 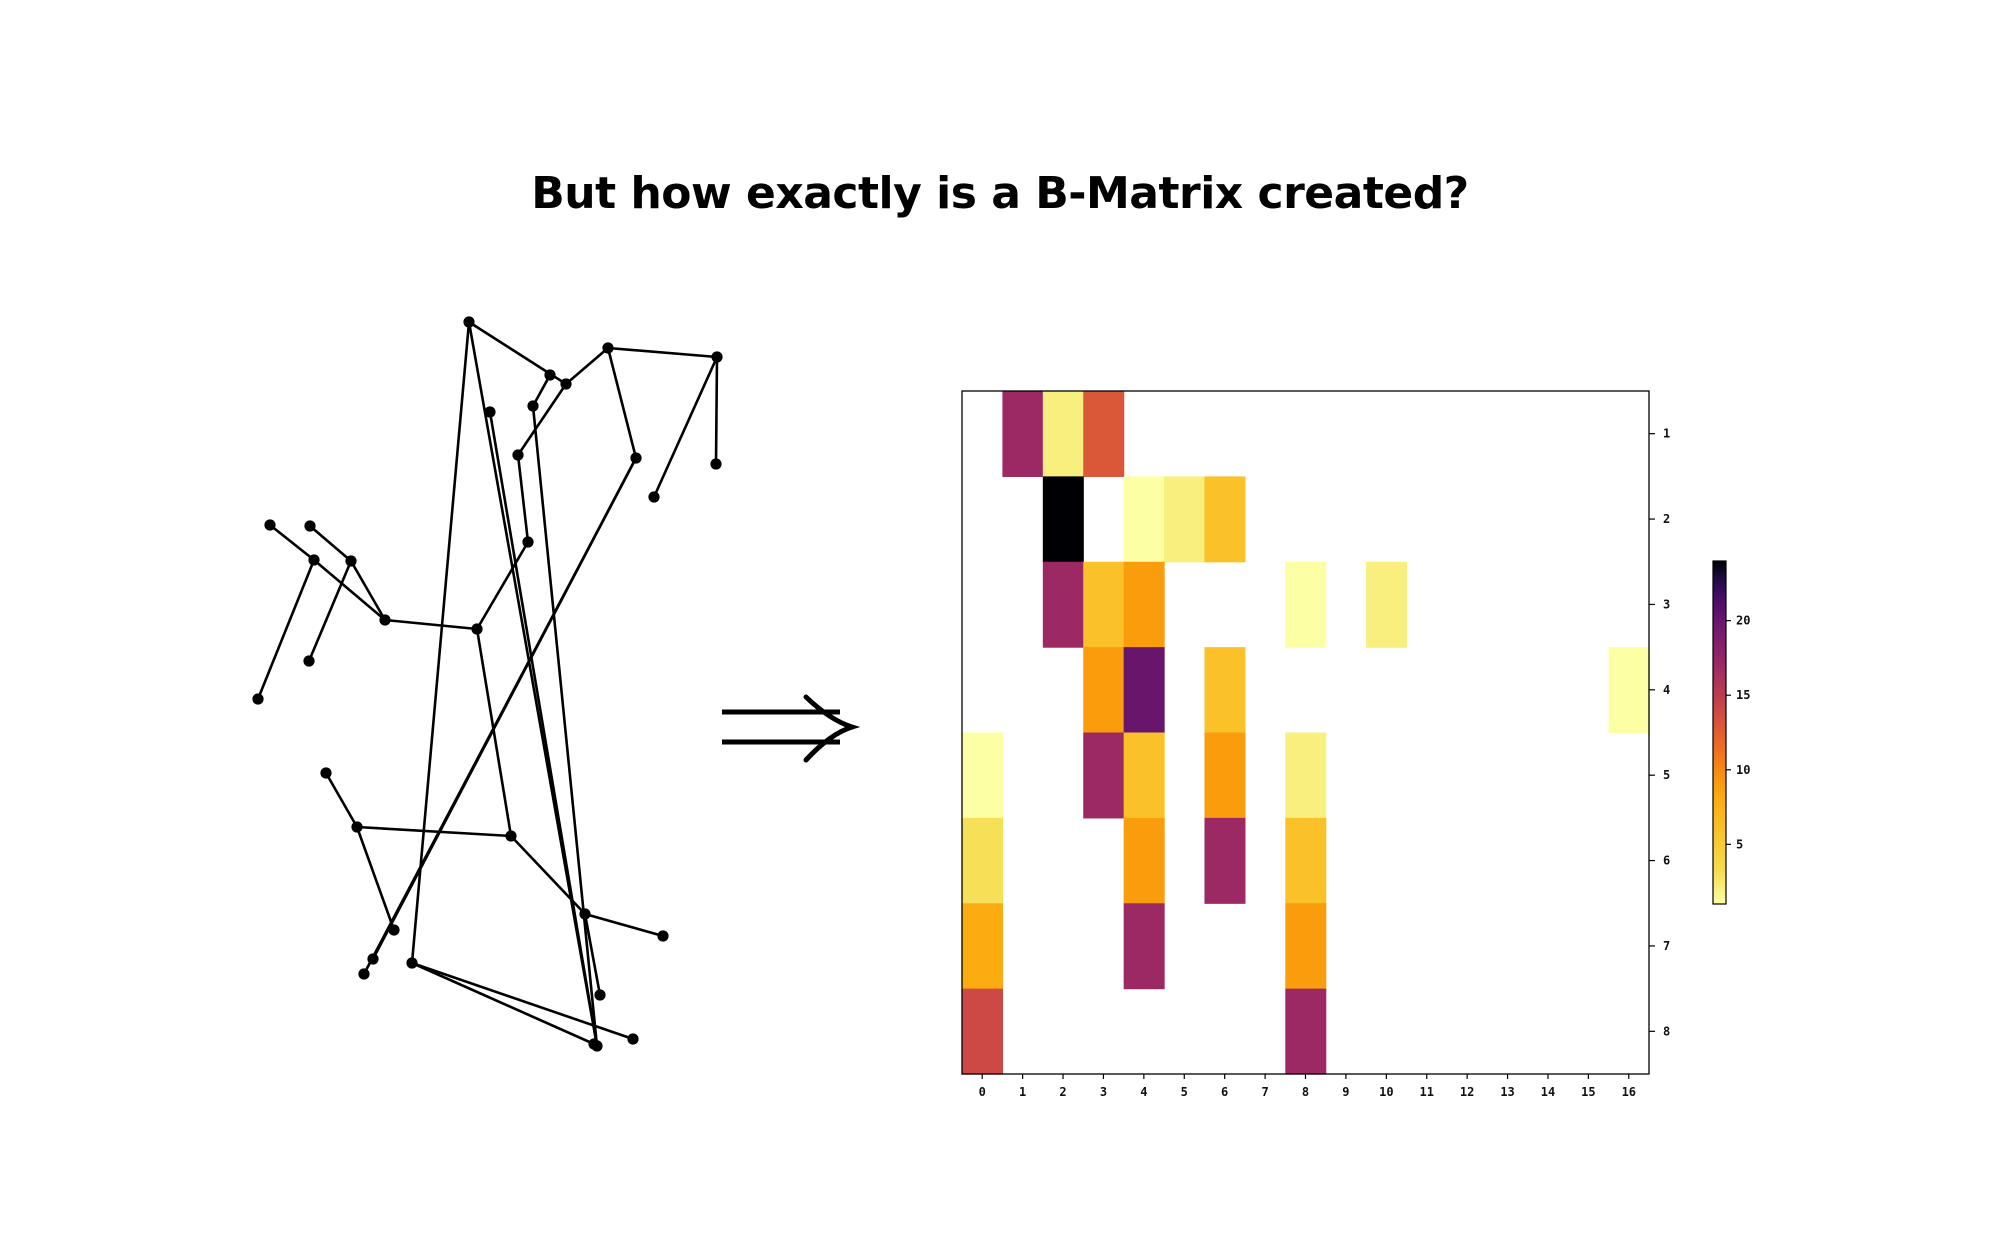 What do you see at coordinates (1731, 732) in the screenshot?
I see `colorbar: 5 10 15 20` at bounding box center [1731, 732].